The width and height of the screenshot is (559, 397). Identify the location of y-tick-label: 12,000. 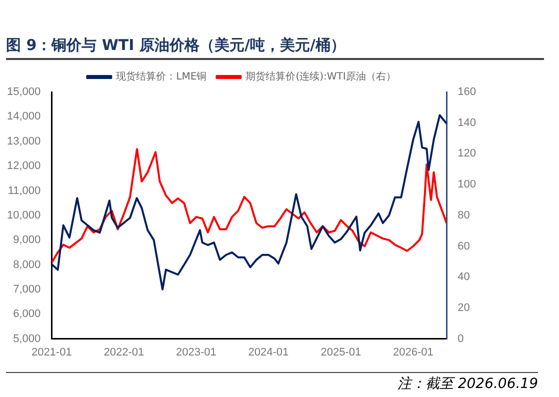
(23, 166).